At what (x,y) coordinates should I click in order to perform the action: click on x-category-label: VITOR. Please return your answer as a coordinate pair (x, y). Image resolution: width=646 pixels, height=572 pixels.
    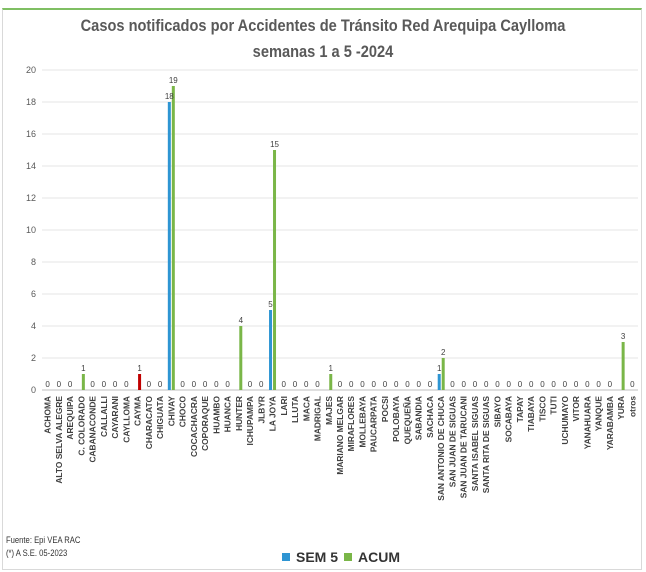
    Looking at the image, I should click on (576, 408).